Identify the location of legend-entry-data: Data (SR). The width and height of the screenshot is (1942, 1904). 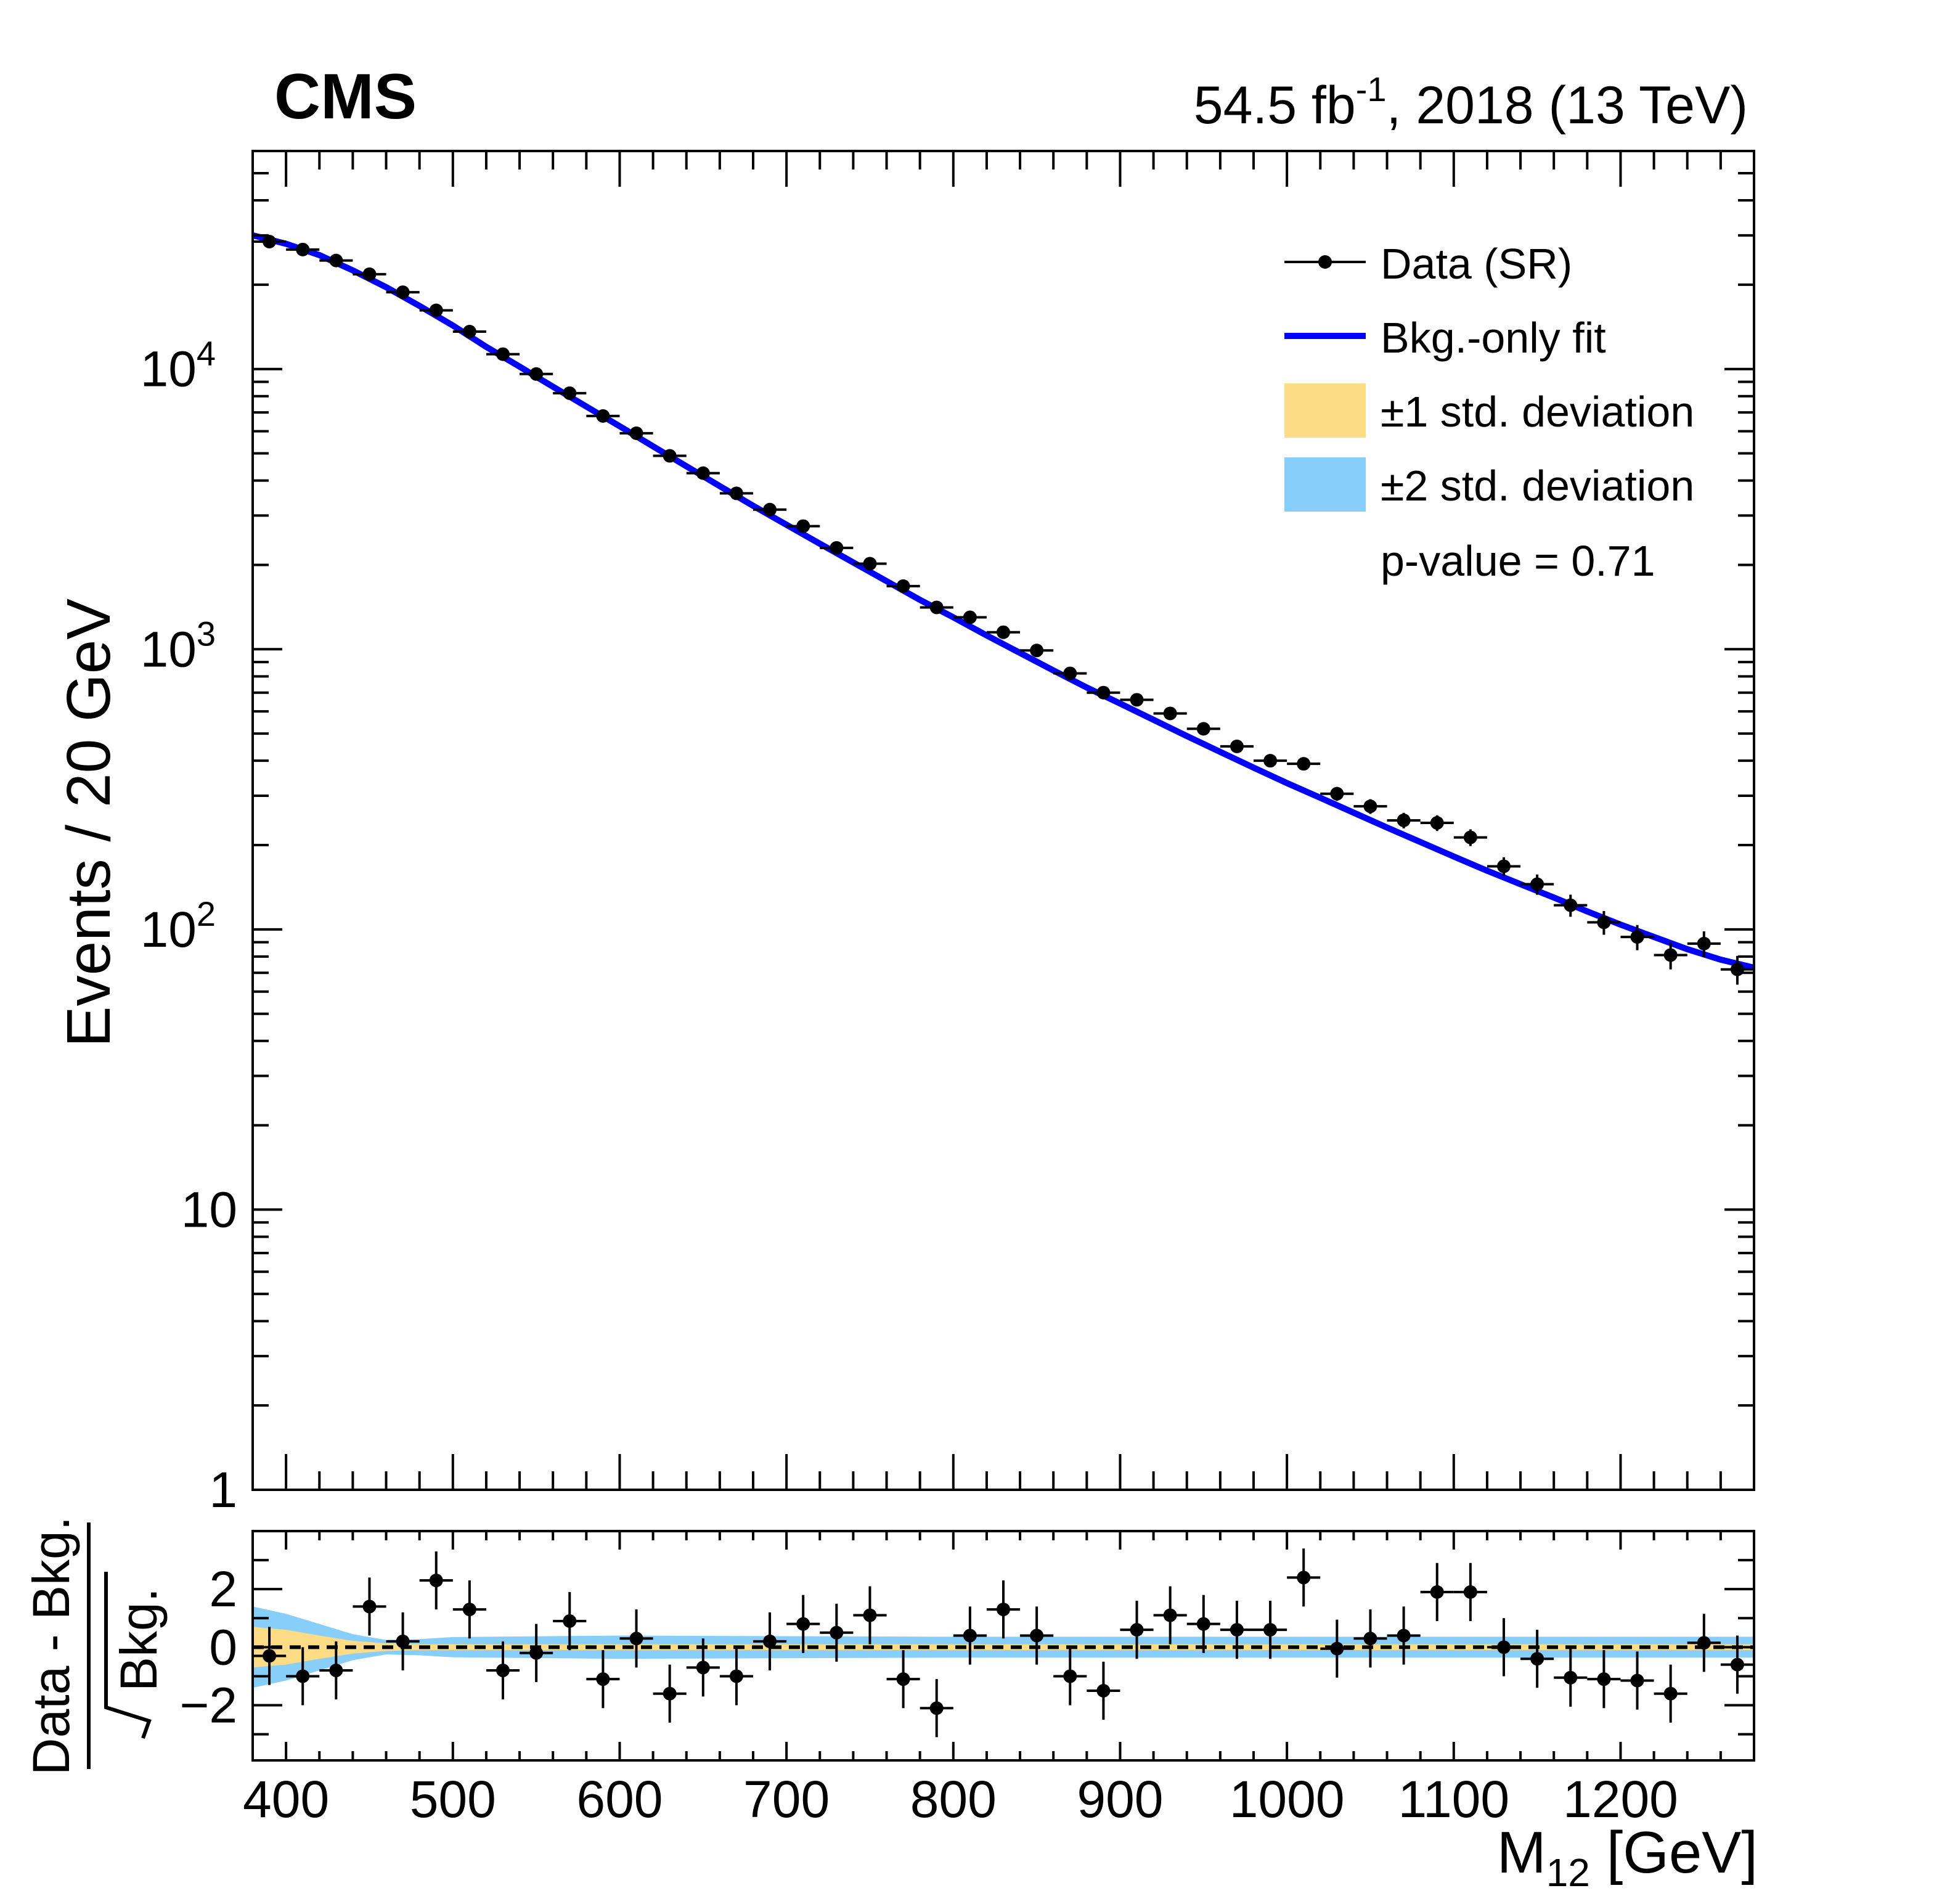
(1428, 264).